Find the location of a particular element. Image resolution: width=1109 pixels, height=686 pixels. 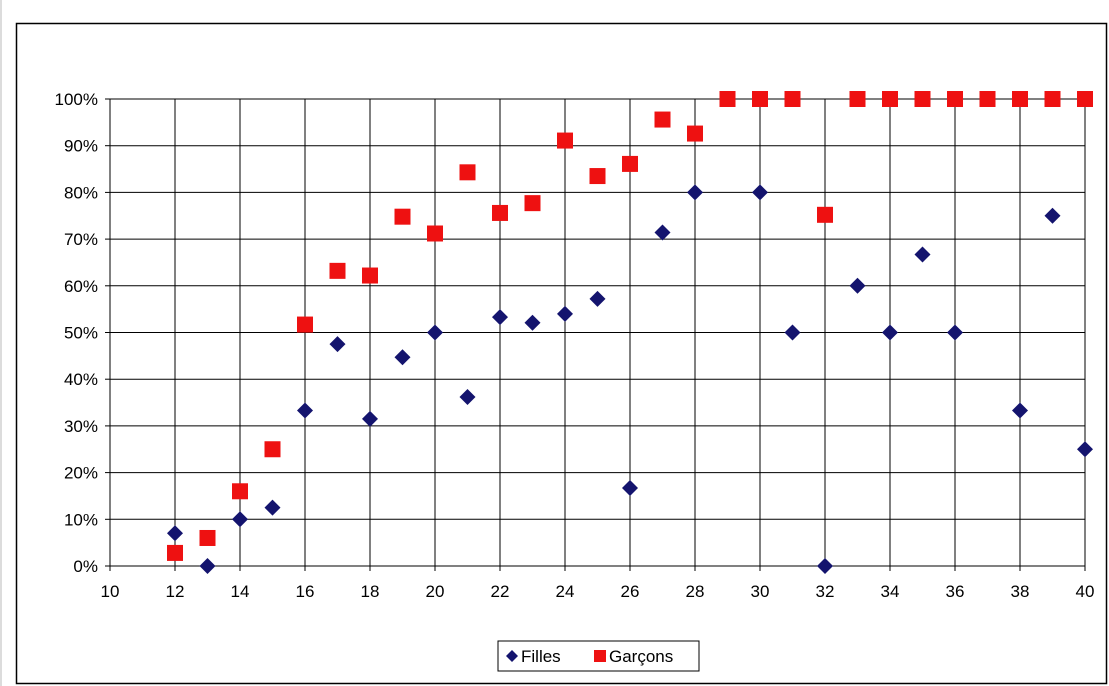

x-tick-label: 38 is located at coordinates (1020, 591).